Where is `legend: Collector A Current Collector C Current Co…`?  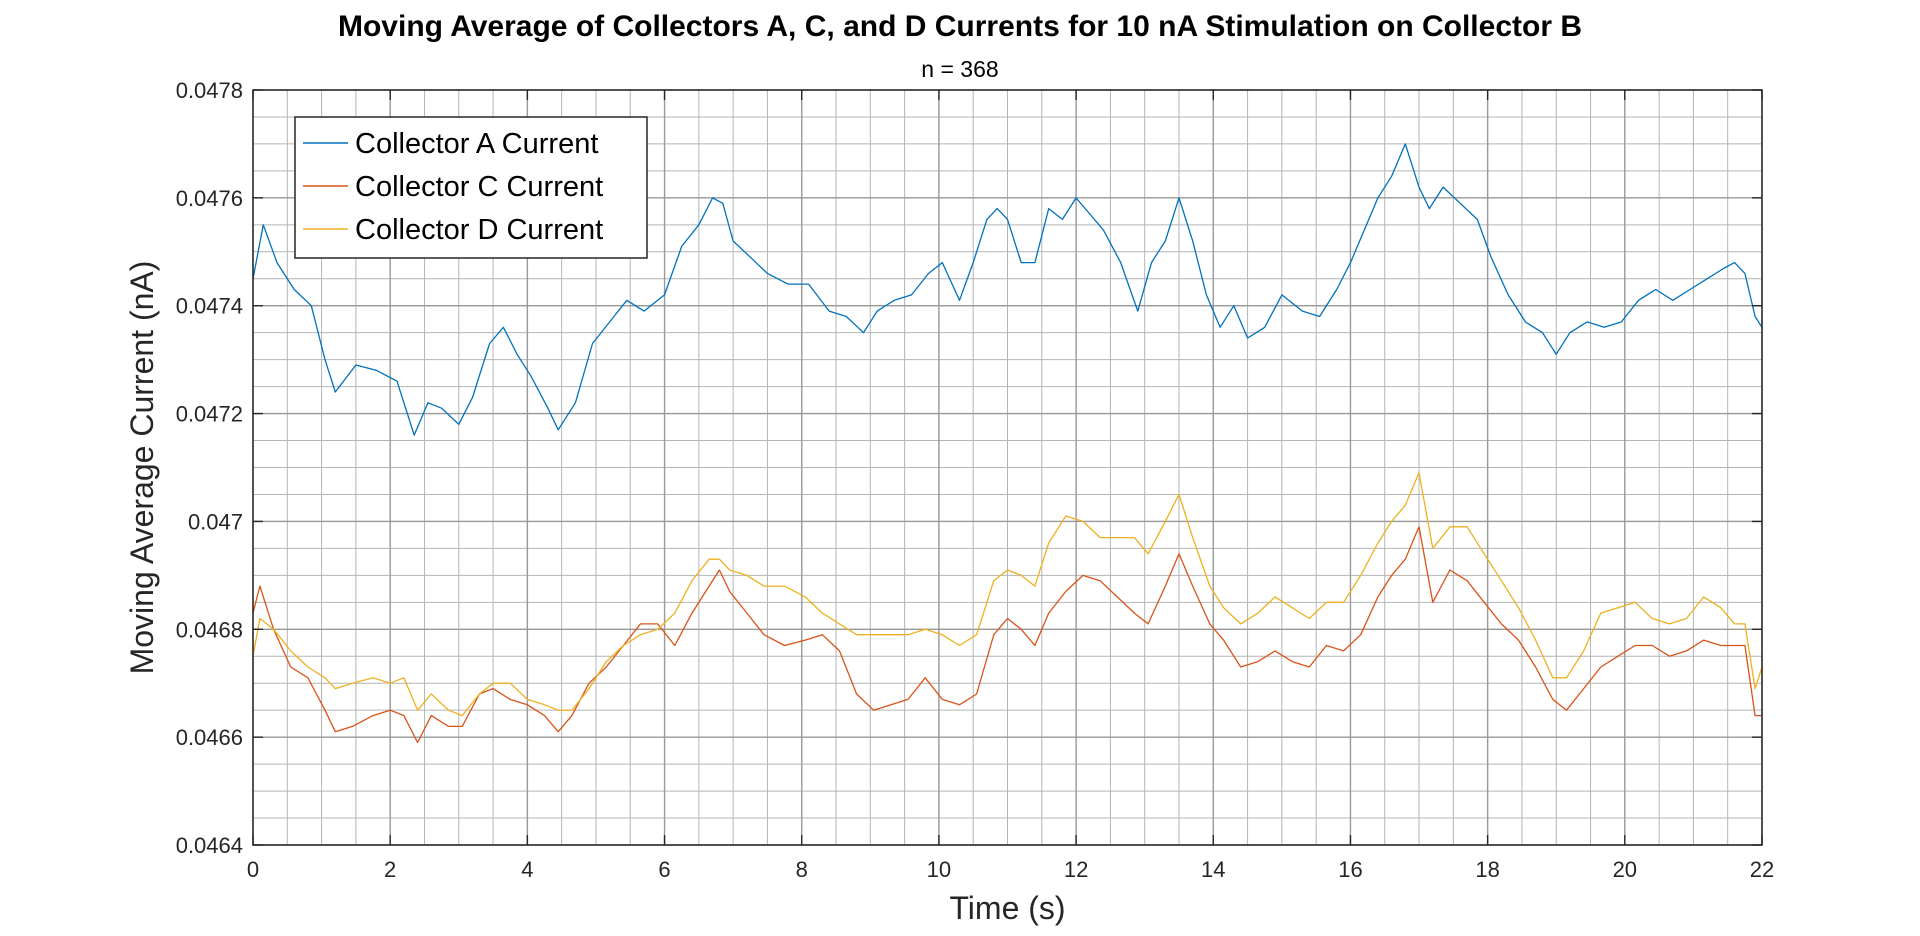 legend: Collector A Current Collector C Current Co… is located at coordinates (471, 187).